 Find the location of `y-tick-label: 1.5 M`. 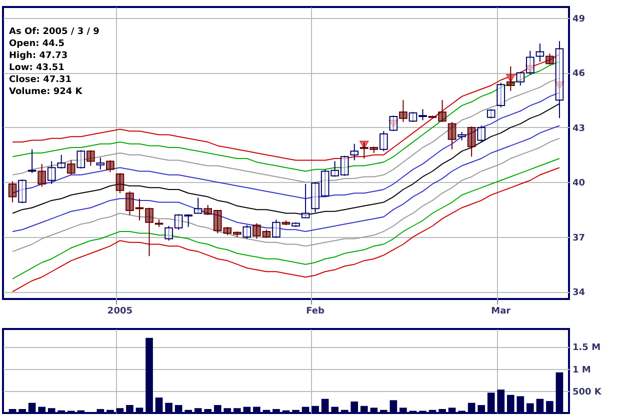

y-tick-label: 1.5 M is located at coordinates (586, 348).